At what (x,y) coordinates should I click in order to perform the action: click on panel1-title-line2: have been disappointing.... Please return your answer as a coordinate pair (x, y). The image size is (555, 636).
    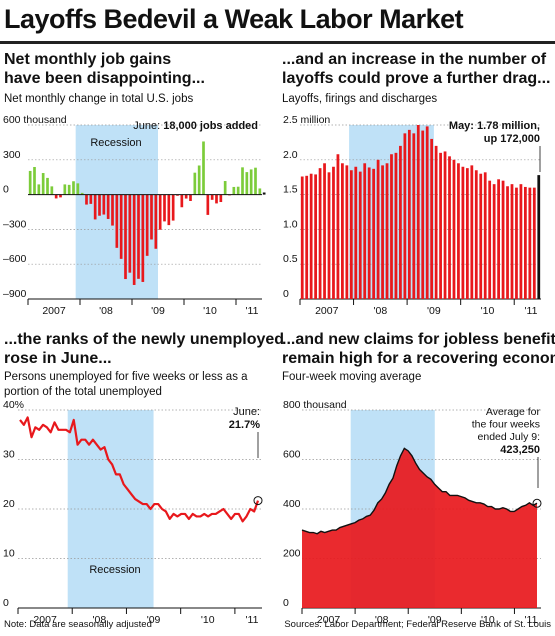
    Looking at the image, I should click on (104, 78).